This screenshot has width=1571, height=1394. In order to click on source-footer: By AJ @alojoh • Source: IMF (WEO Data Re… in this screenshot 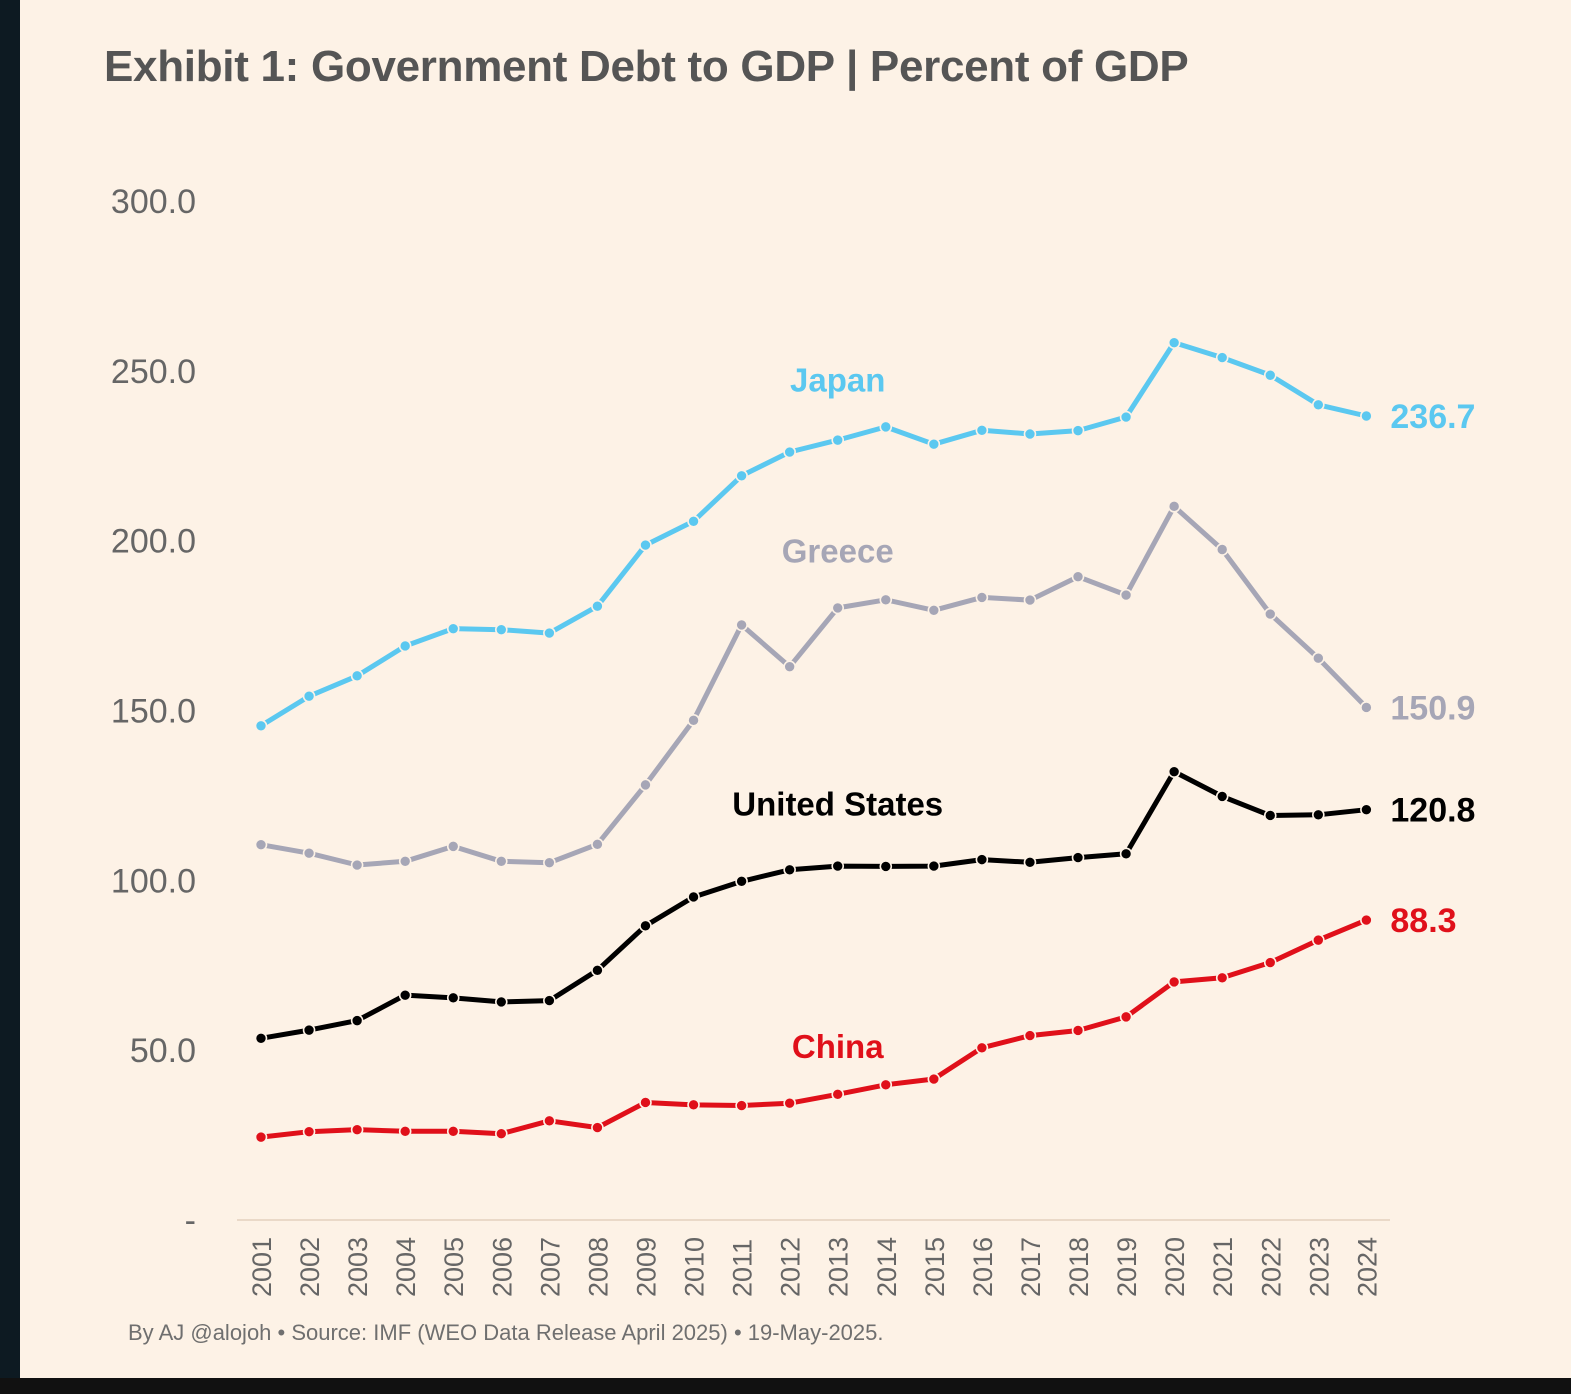, I will do `click(506, 1332)`.